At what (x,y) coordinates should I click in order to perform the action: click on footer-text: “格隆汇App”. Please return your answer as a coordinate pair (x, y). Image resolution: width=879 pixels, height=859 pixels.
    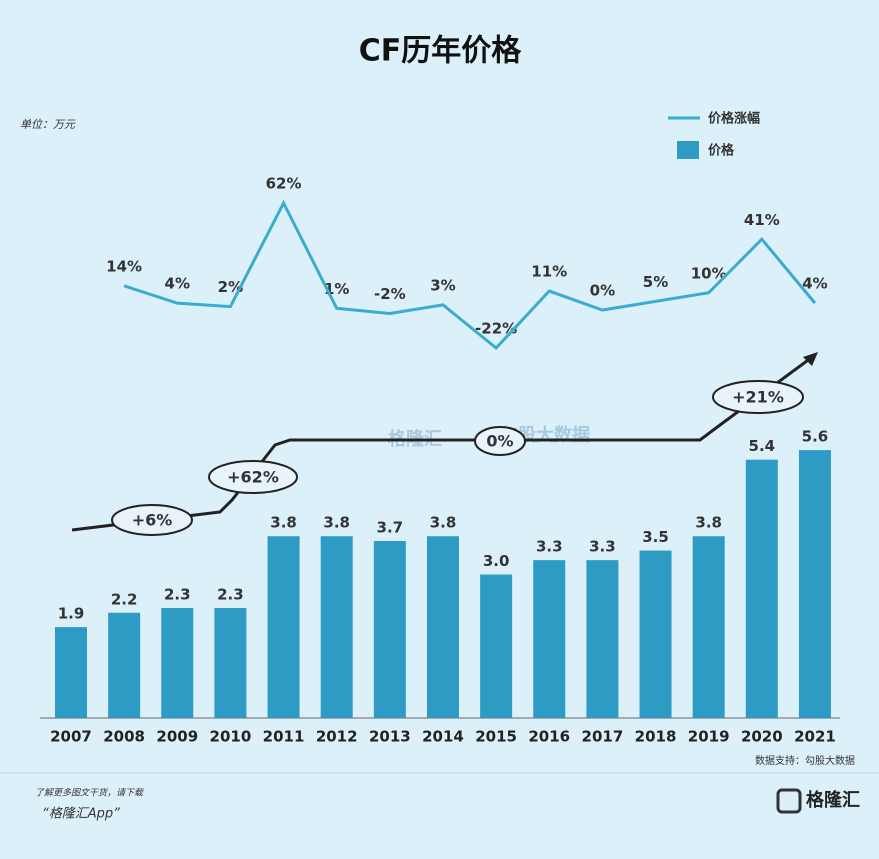
    Looking at the image, I should click on (81, 814).